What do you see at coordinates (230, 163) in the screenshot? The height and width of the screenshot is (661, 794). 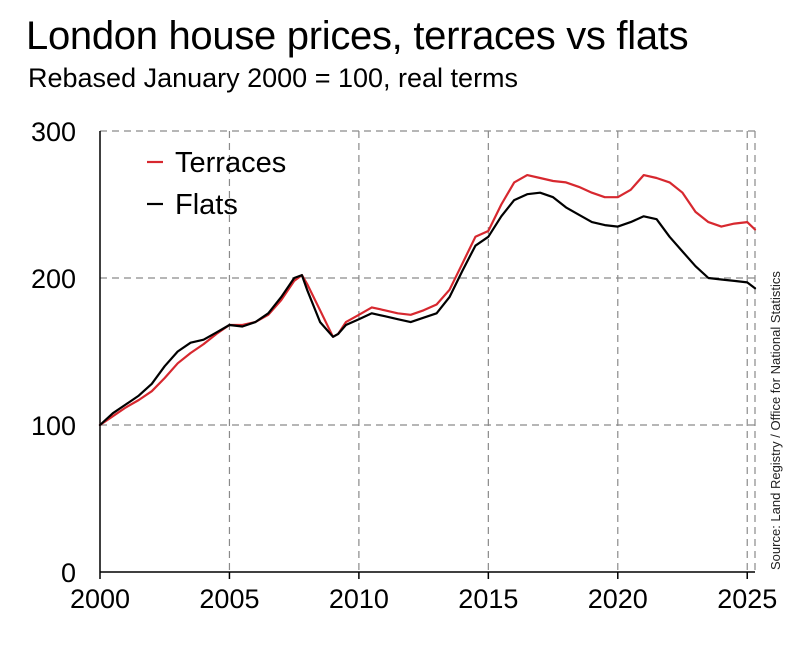 I see `legend-label-terraces: Terraces` at bounding box center [230, 163].